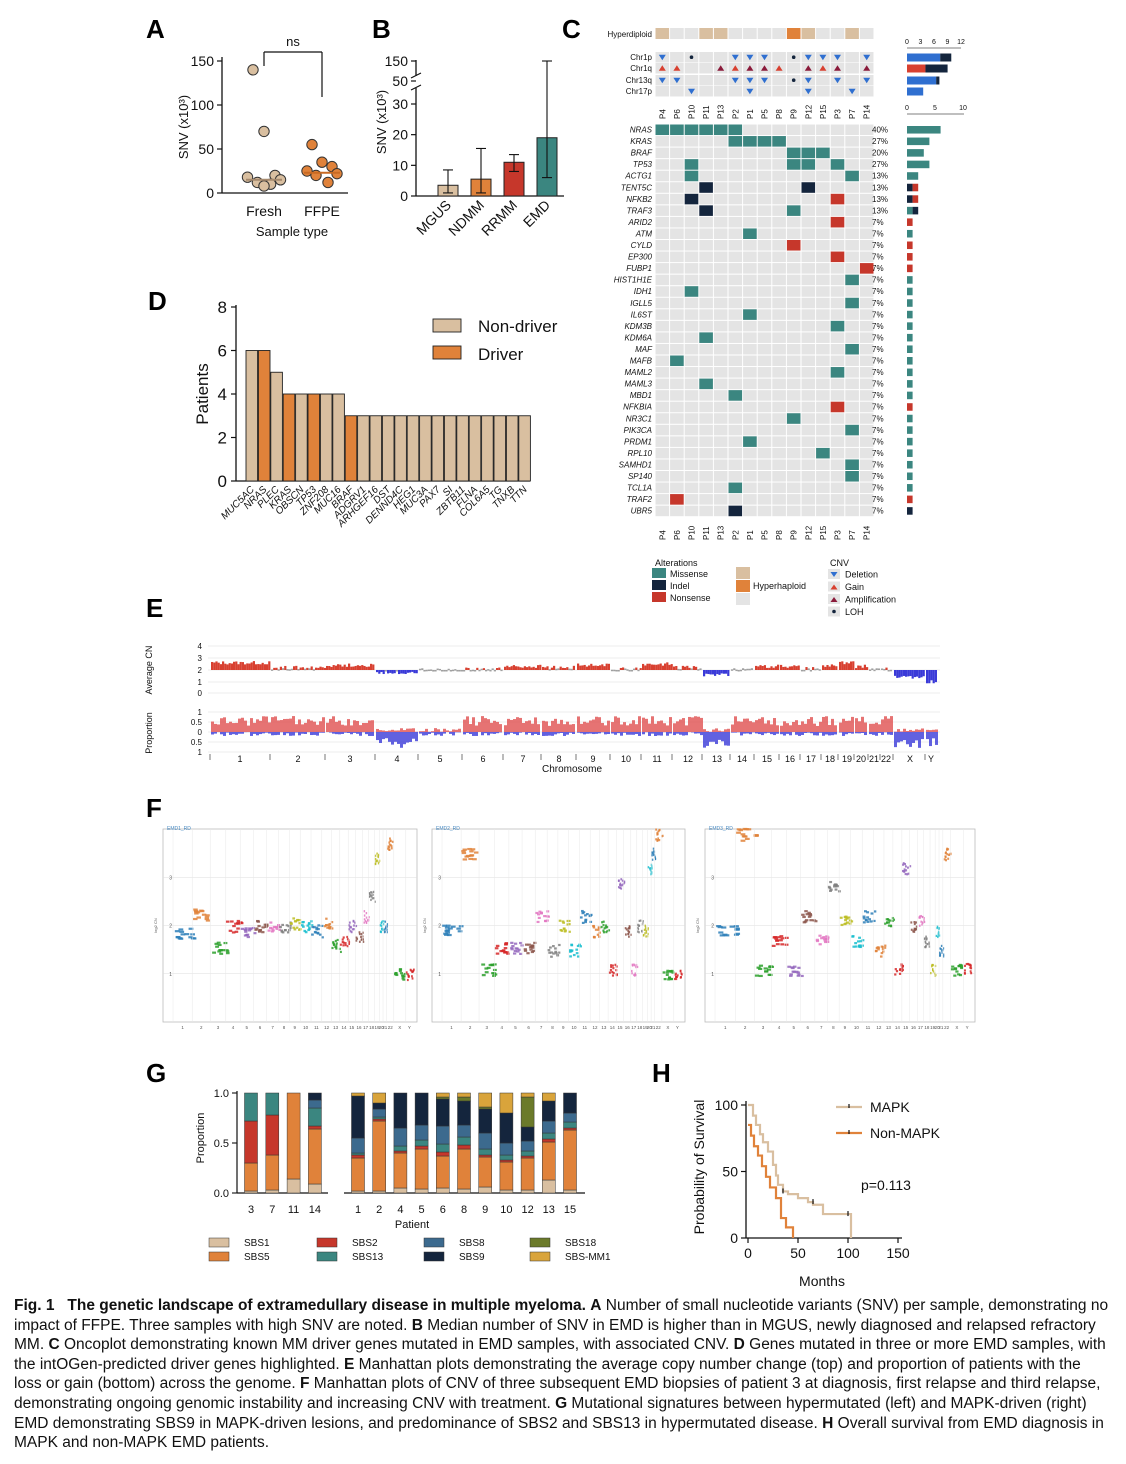  I want to click on gene-label: EP300, so click(640, 257).